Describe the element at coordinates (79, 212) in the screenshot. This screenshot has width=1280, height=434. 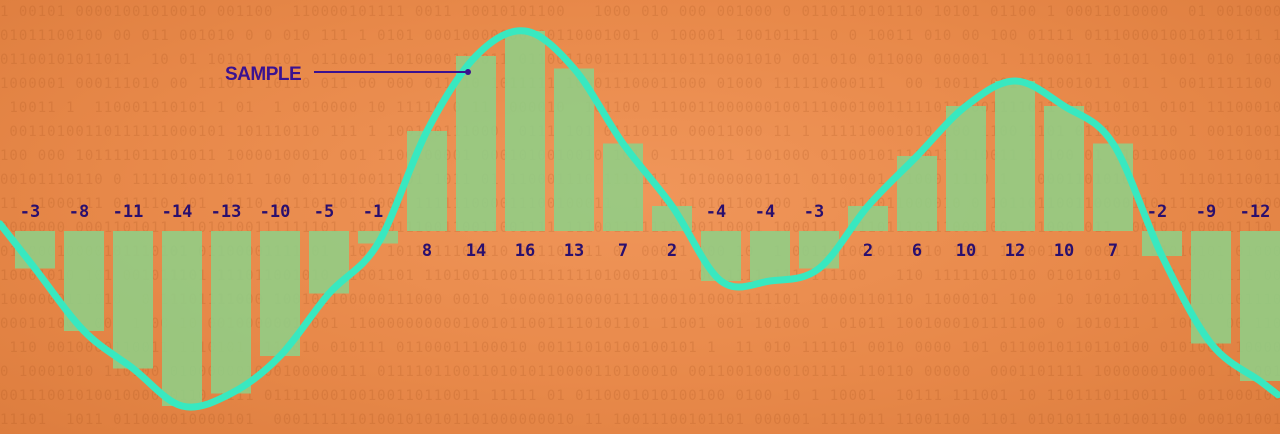
I see `value-label: -8` at that location.